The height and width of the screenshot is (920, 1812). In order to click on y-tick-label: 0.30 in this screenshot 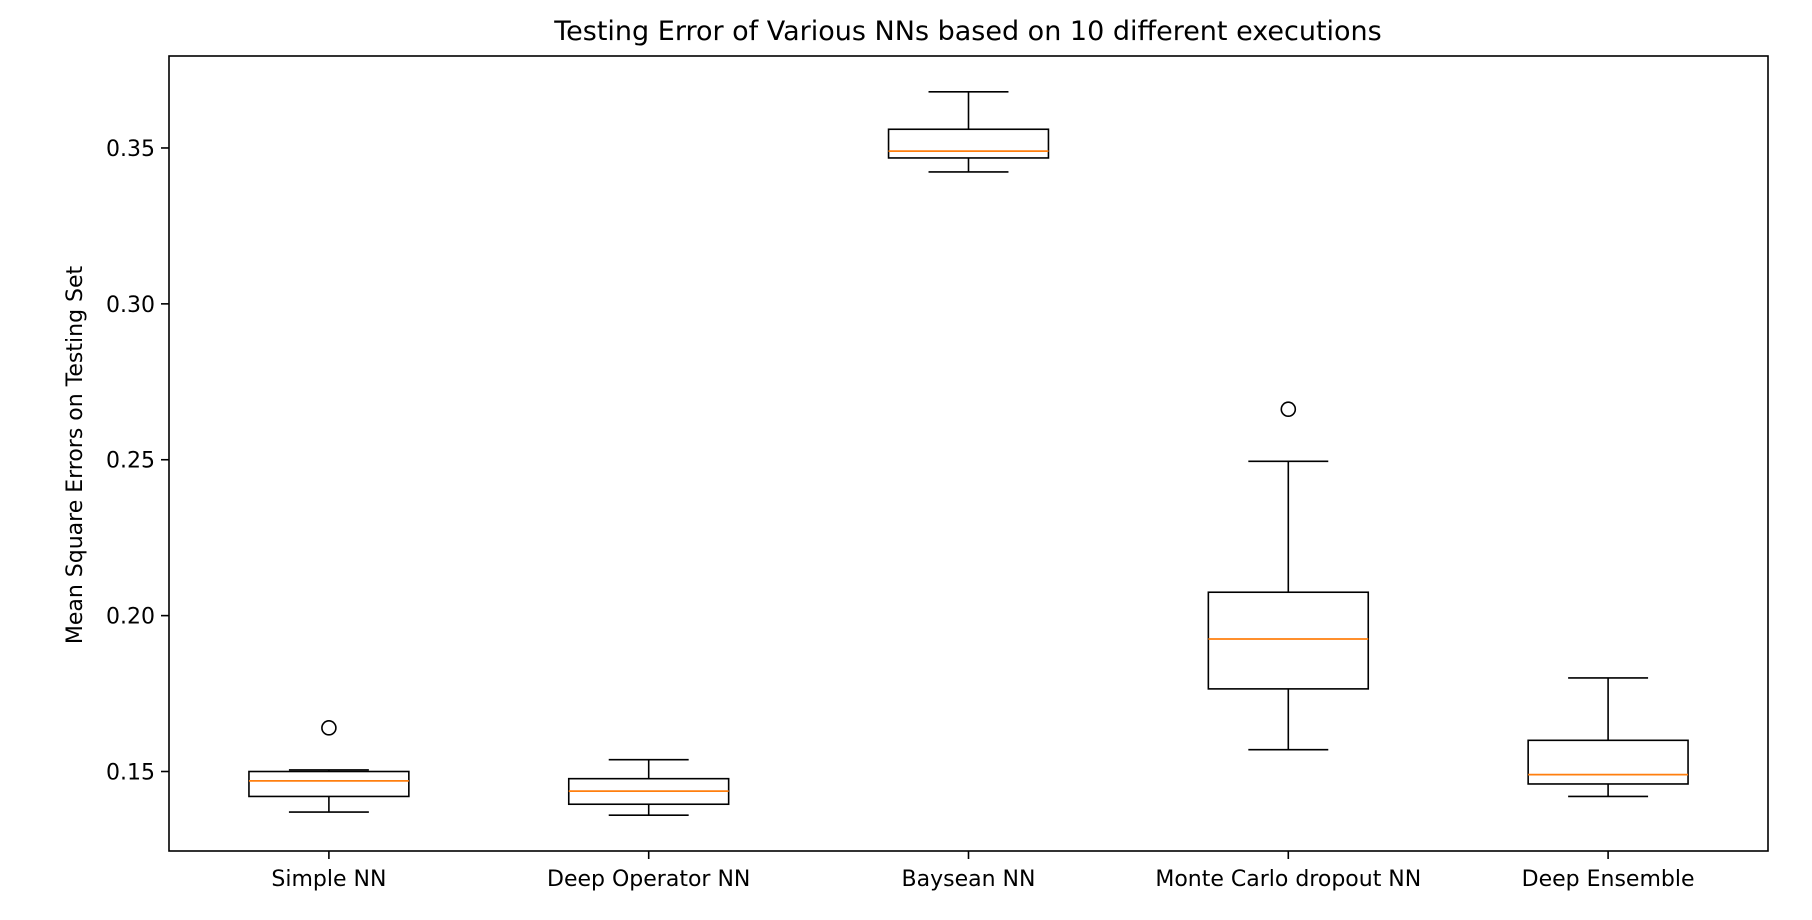, I will do `click(130, 305)`.